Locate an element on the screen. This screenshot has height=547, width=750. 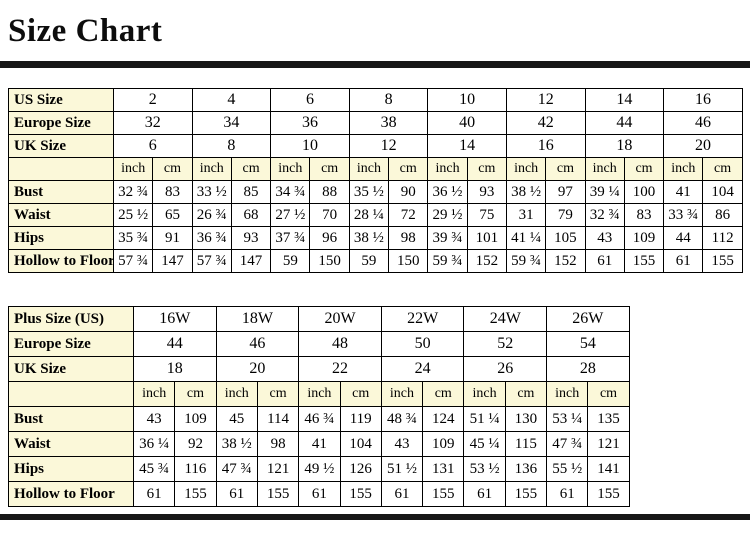
measurement-value-cell: 85 is located at coordinates (251, 192).